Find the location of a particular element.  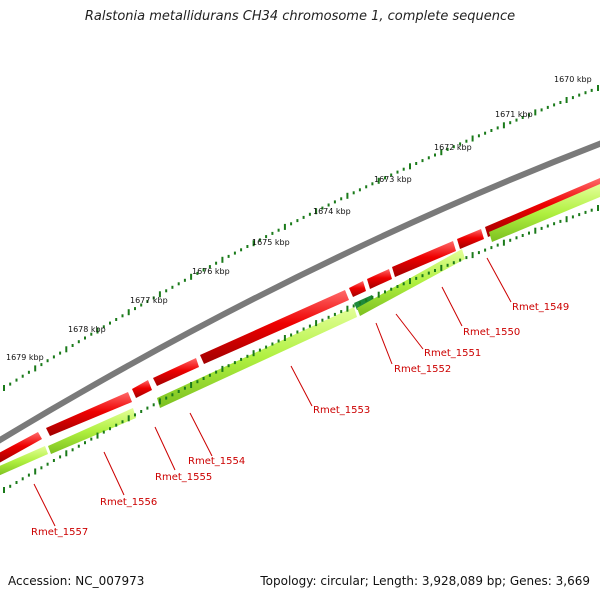

gene-label: Rmet_1555 is located at coordinates (183, 477).